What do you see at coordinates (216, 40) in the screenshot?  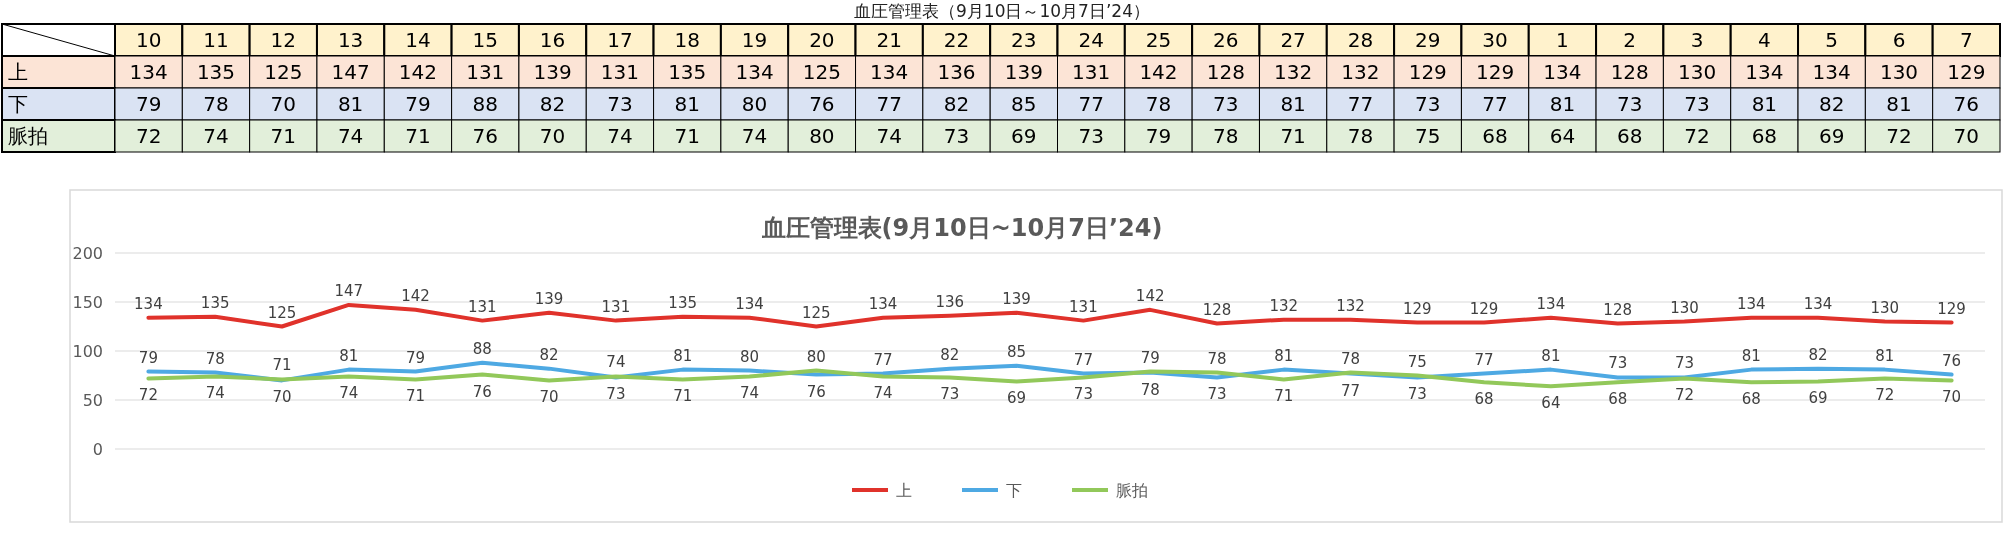 I see `x-tick-label: 11` at bounding box center [216, 40].